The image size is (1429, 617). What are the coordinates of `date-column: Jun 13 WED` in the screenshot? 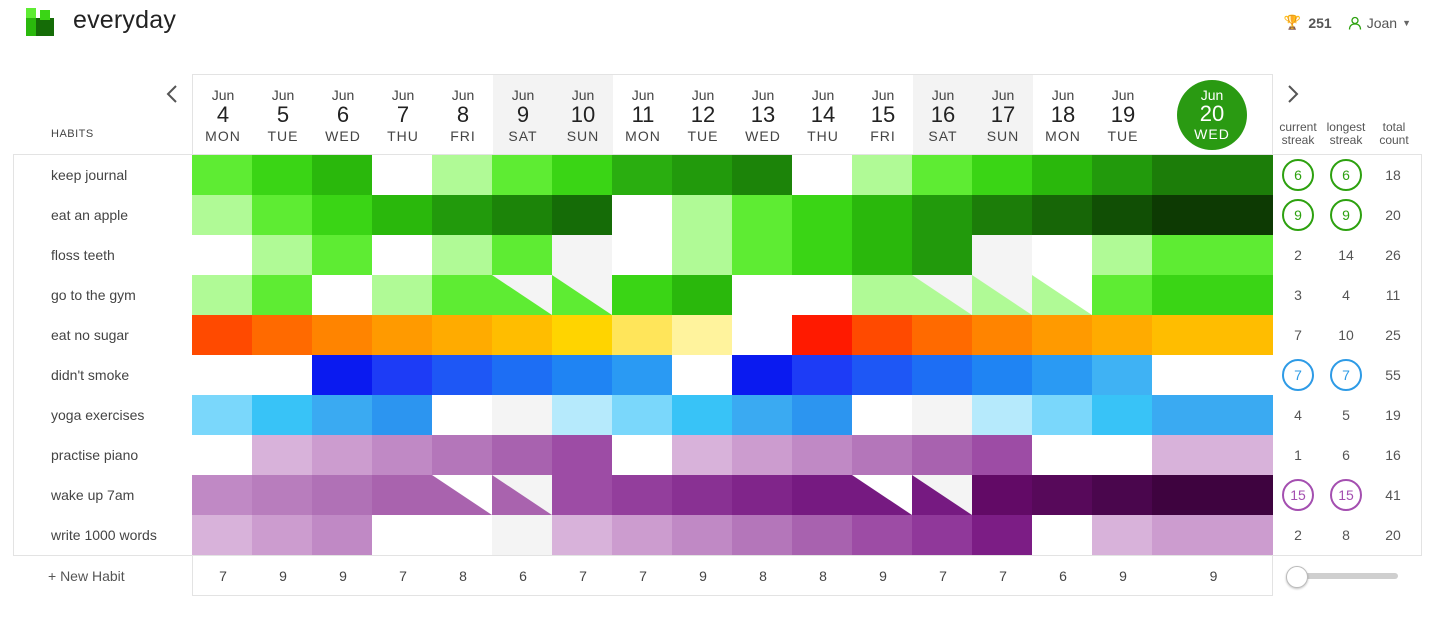 It's located at (763, 115).